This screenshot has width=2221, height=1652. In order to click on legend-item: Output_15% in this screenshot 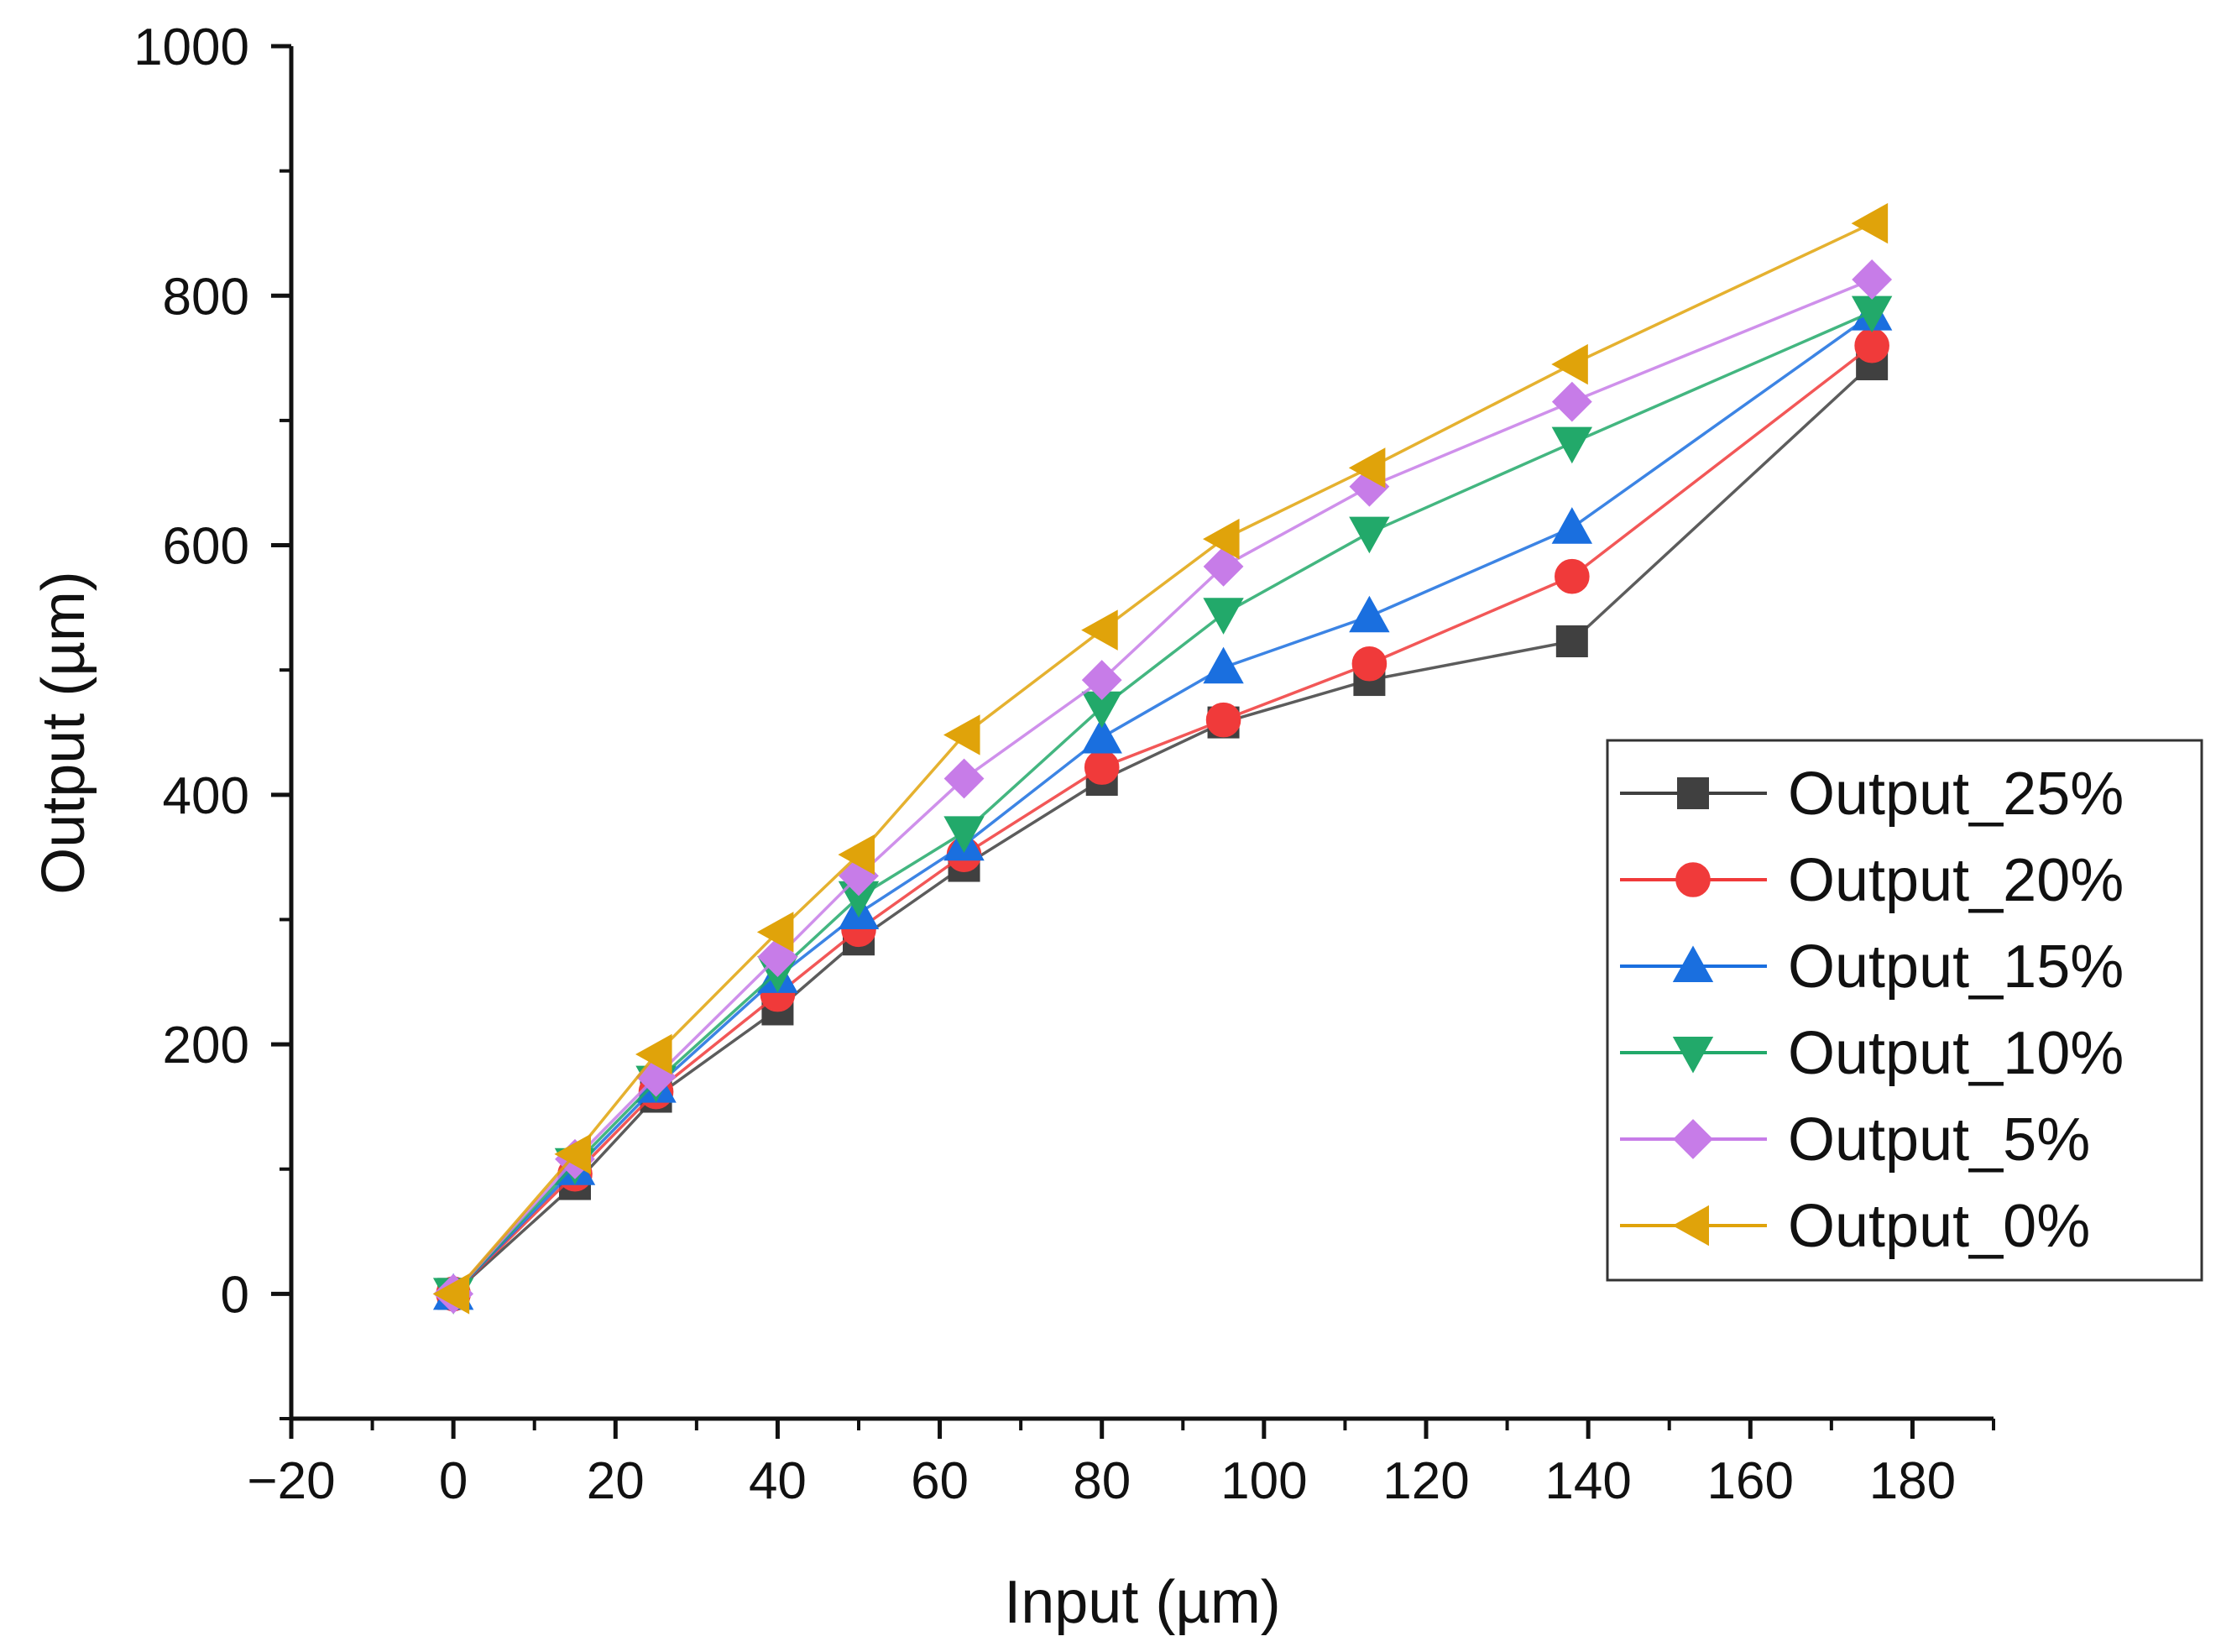, I will do `click(1872, 967)`.